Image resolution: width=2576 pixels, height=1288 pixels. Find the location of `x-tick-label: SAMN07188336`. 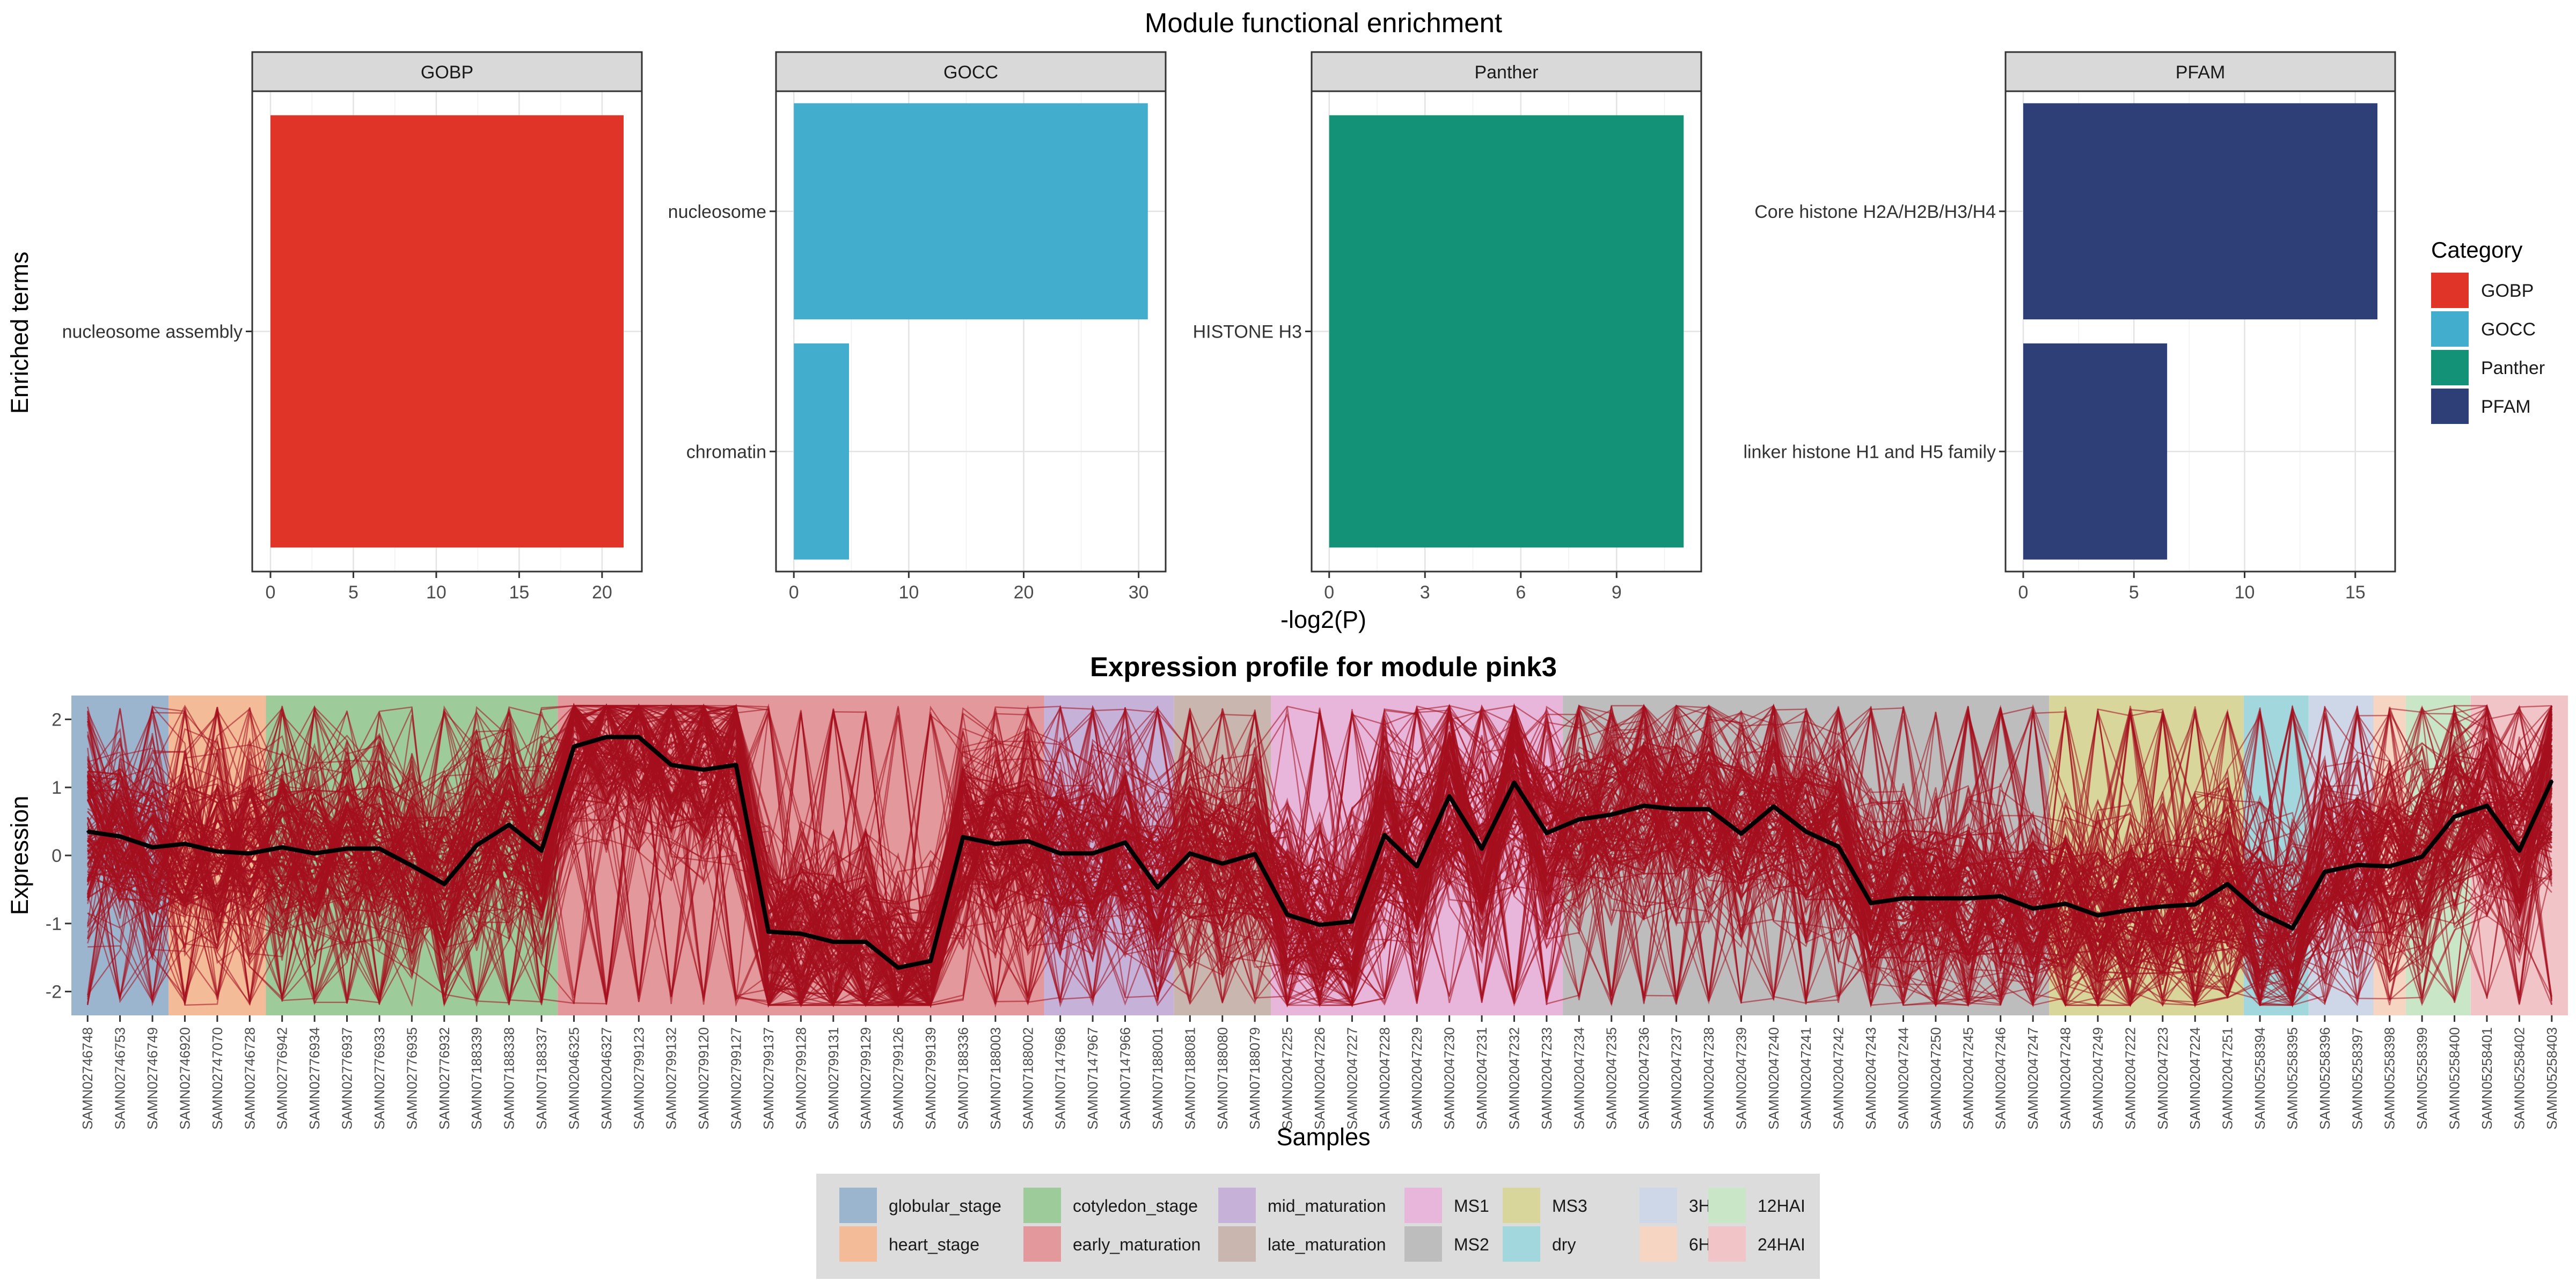

x-tick-label: SAMN07188336 is located at coordinates (963, 1078).